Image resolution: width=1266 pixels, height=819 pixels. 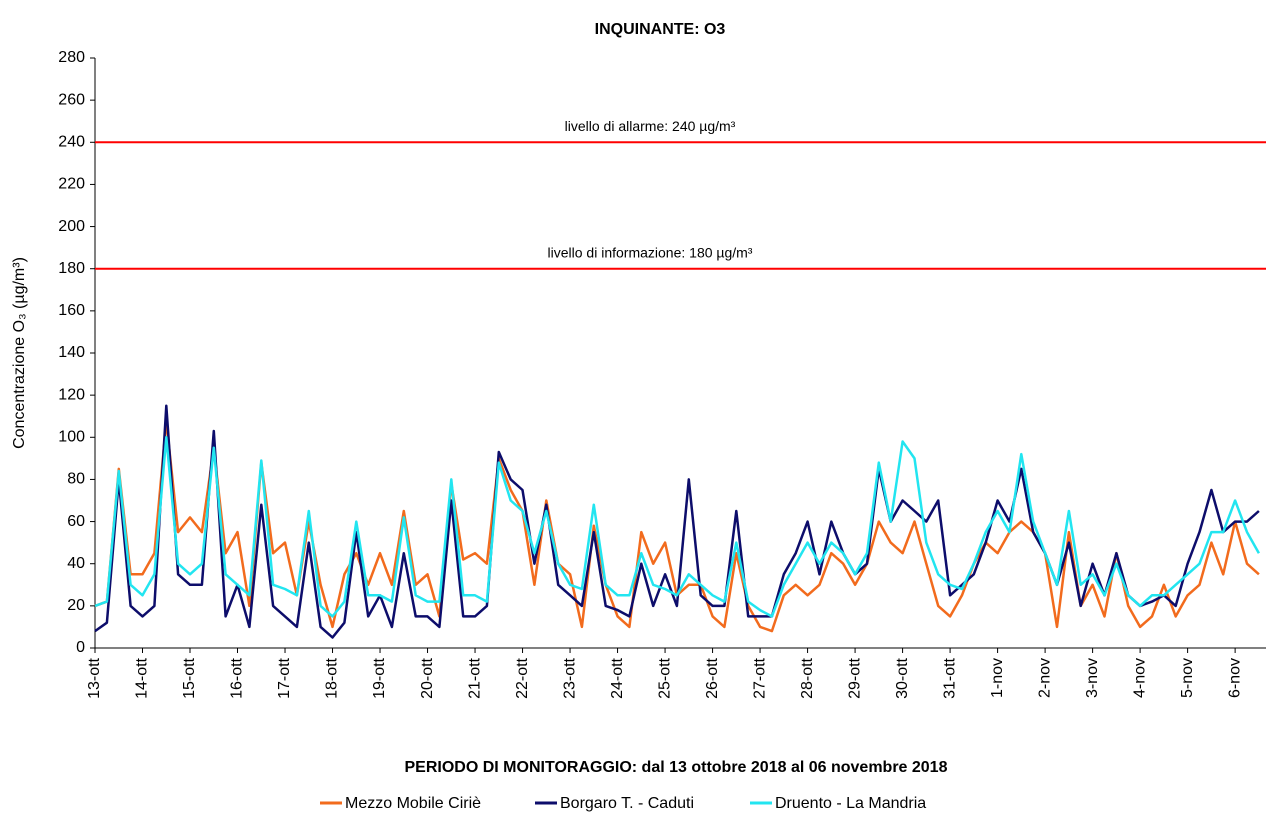 What do you see at coordinates (71, 99) in the screenshot?
I see `y-tick-label: 260` at bounding box center [71, 99].